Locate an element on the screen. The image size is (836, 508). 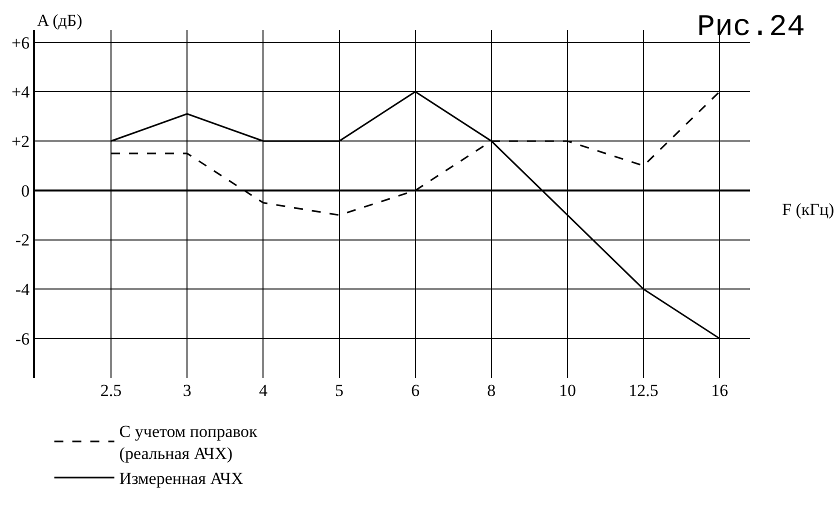
x-tick-label: 8 is located at coordinates (491, 390).